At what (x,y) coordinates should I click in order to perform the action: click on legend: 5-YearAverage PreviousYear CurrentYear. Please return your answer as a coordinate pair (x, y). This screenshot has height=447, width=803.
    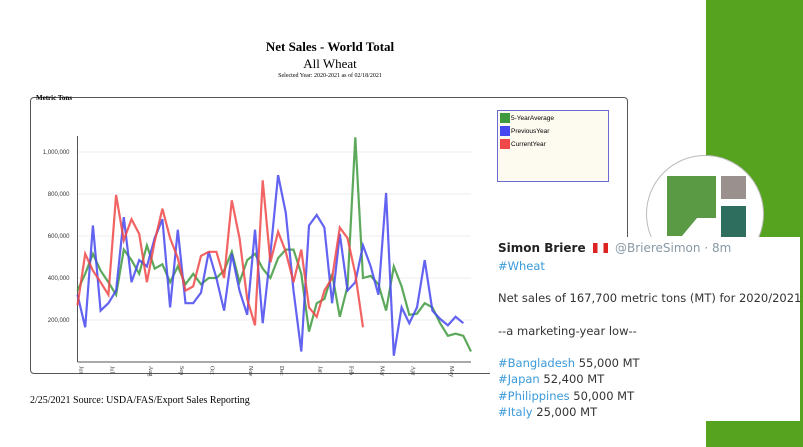
    Looking at the image, I should click on (553, 146).